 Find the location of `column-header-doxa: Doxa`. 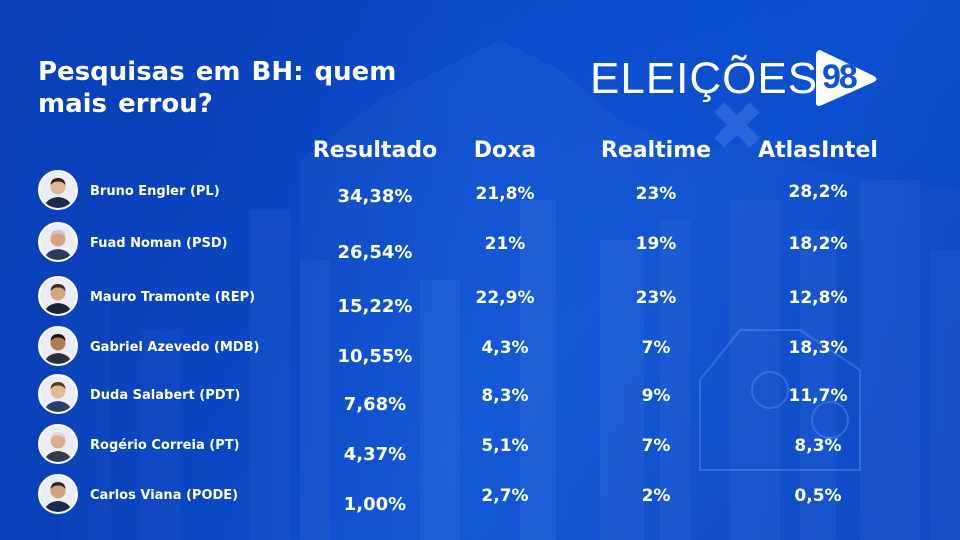

column-header-doxa: Doxa is located at coordinates (505, 150).